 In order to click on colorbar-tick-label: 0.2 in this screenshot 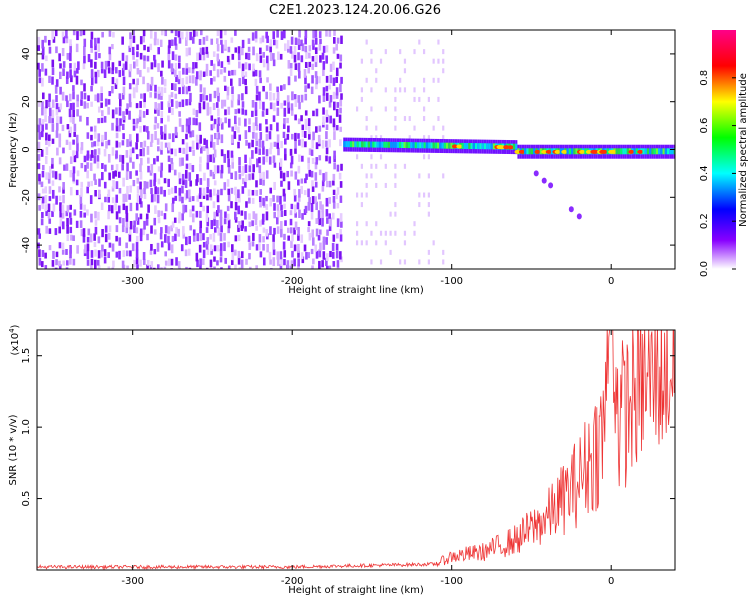, I will do `click(704, 221)`.